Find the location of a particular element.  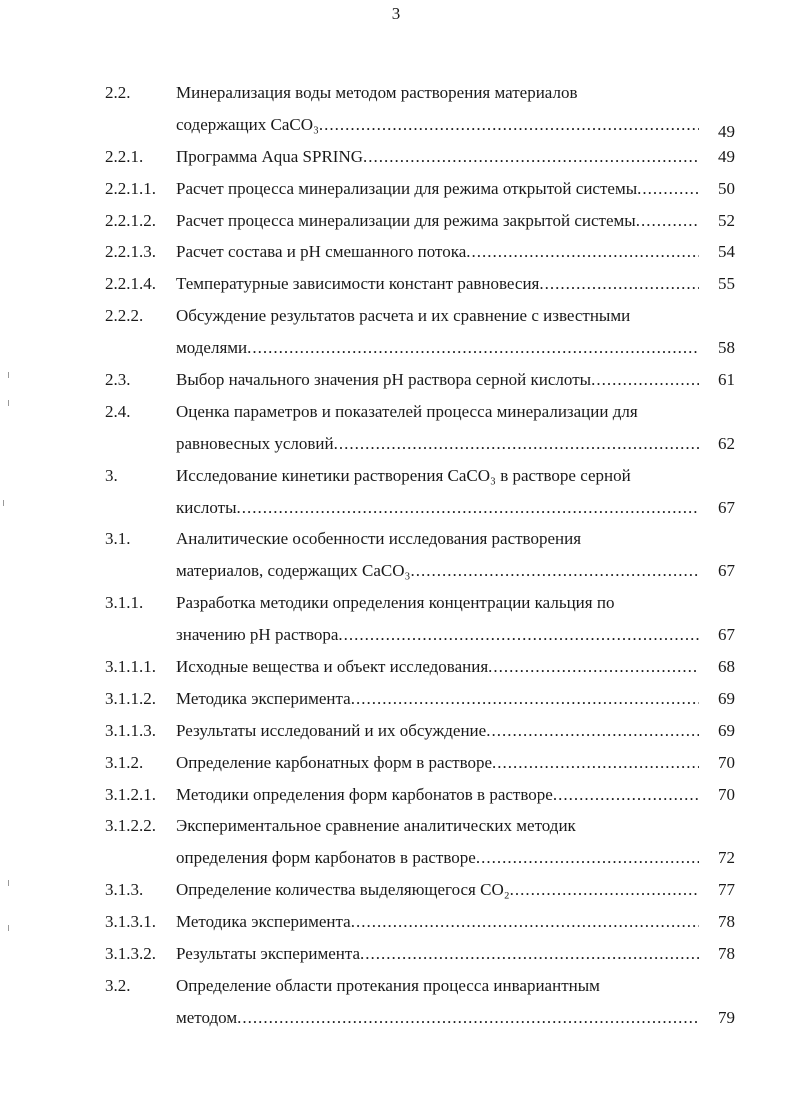

toc-entry: 3.1.3.2. Результаты эксперимента 78 is located at coordinates (420, 954).